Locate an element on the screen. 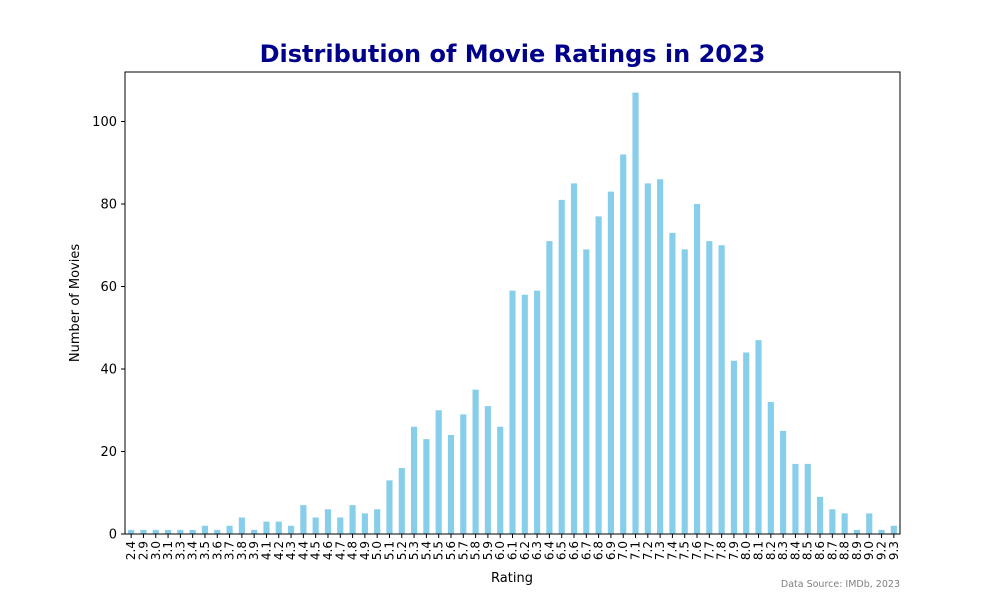  x-tick-label: 4.9 is located at coordinates (365, 550).